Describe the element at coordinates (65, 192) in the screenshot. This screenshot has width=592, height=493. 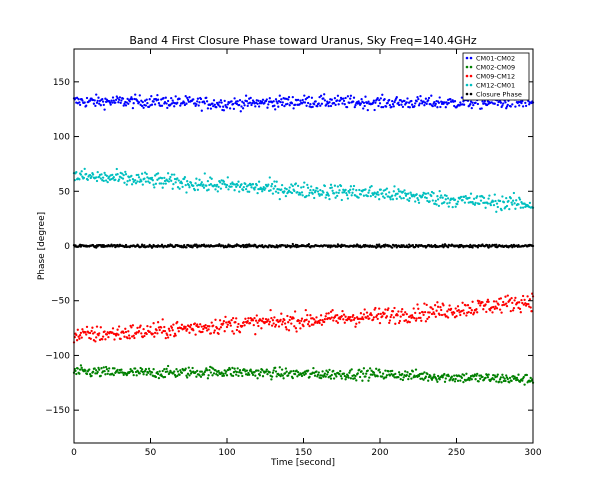
I see `y-tick-label: 50` at that location.